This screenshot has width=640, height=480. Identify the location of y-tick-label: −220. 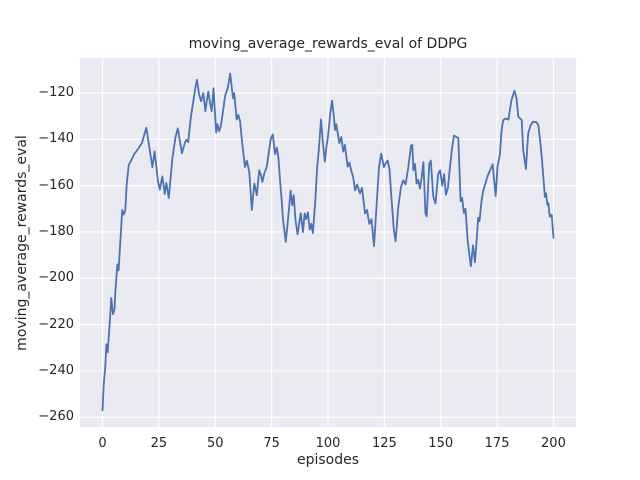
(56, 324).